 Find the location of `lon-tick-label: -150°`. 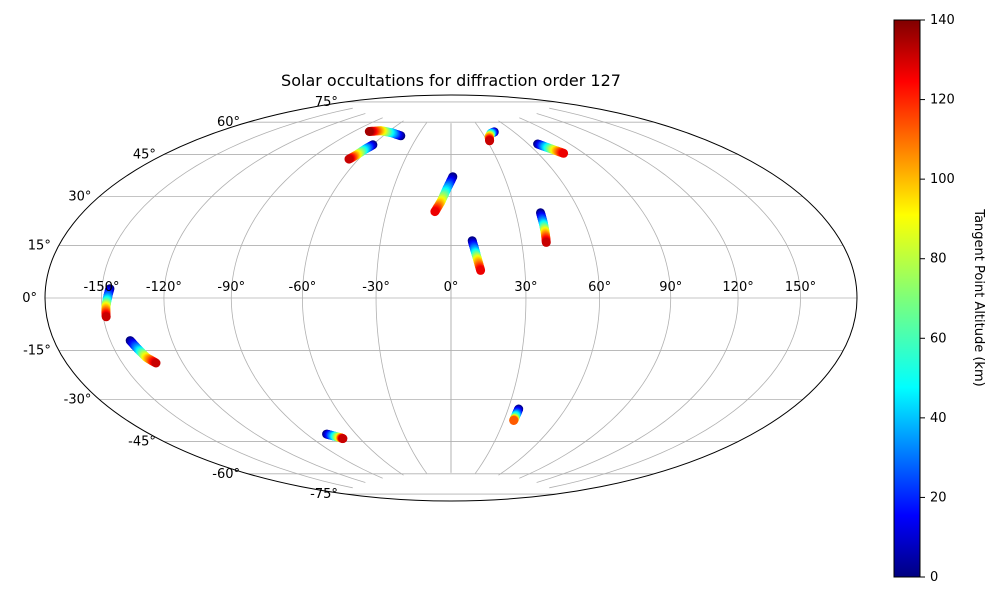

lon-tick-label: -150° is located at coordinates (101, 287).